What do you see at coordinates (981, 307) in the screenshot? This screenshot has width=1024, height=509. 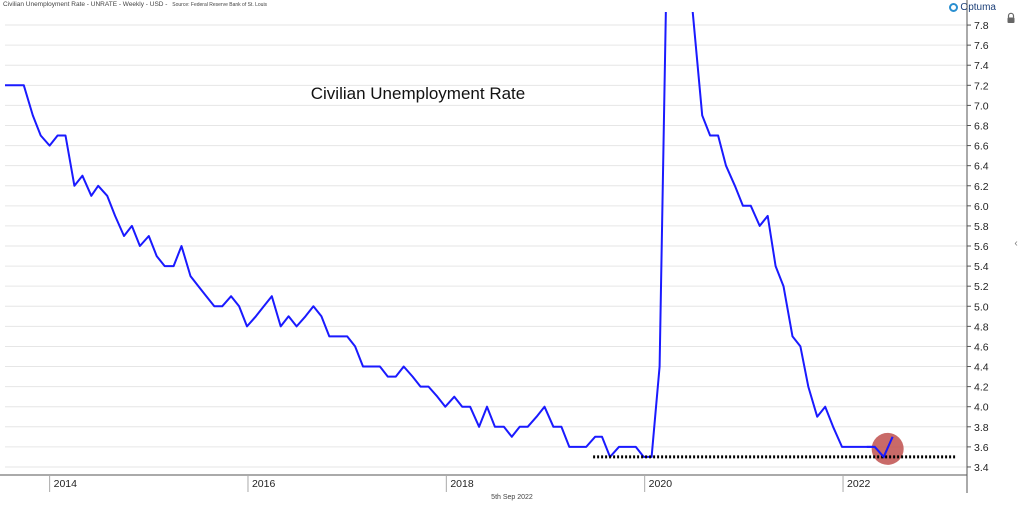 I see `y-tick-label: 5.0` at bounding box center [981, 307].